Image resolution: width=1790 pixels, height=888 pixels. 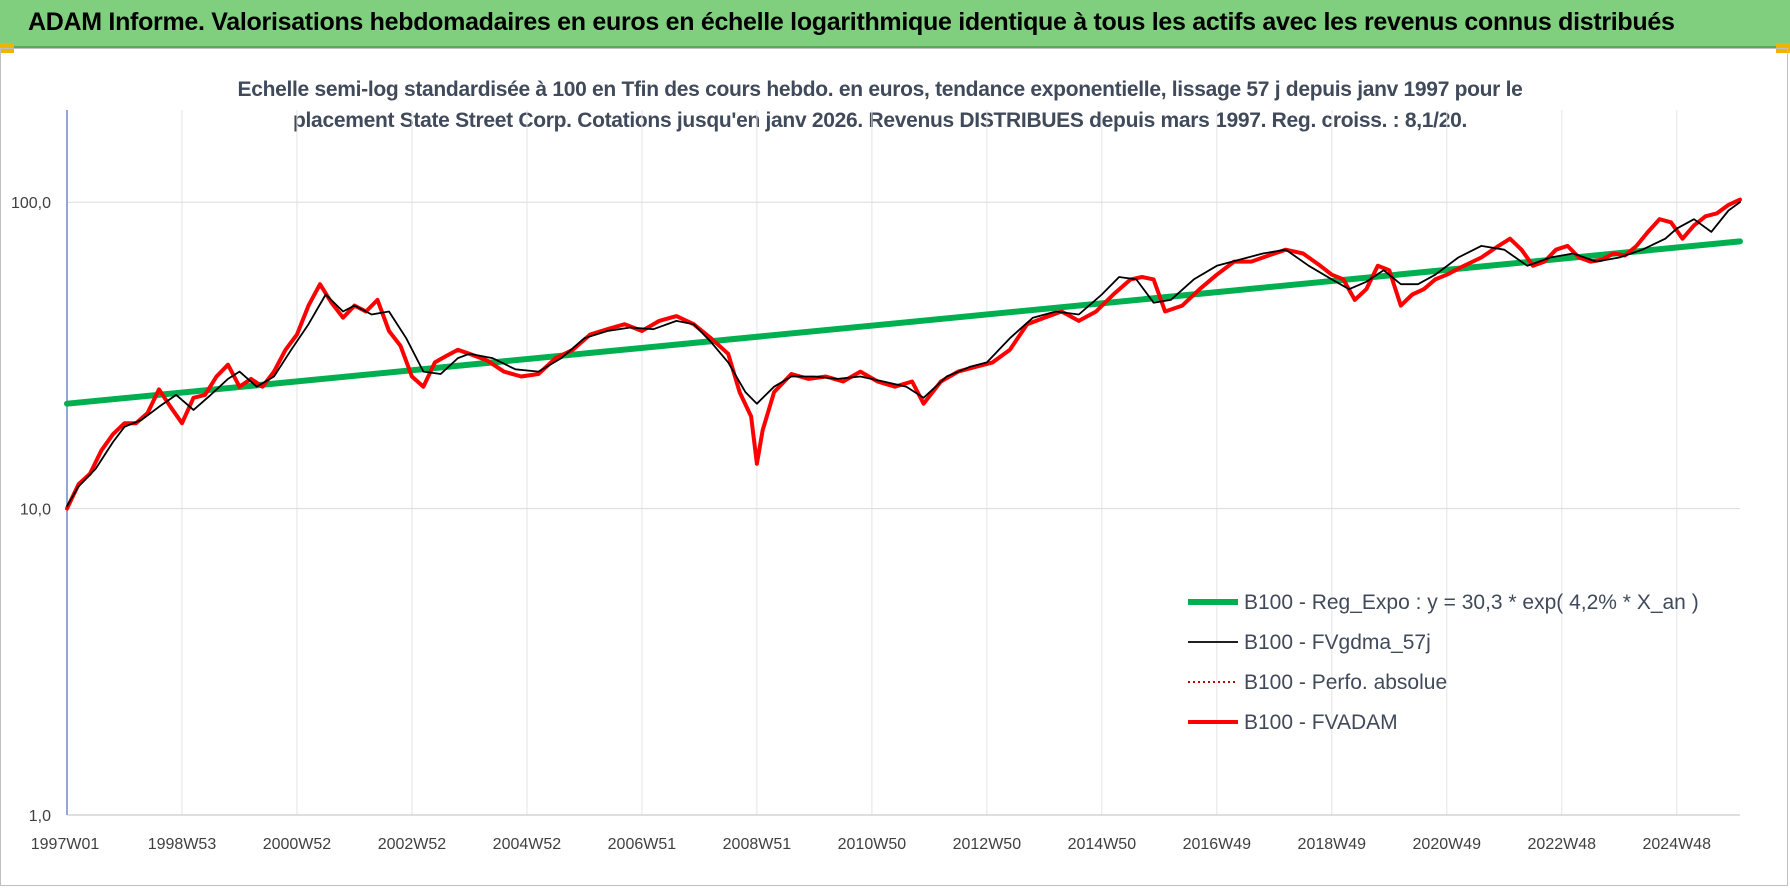 What do you see at coordinates (31, 203) in the screenshot?
I see `y-tick-label: 100,0` at bounding box center [31, 203].